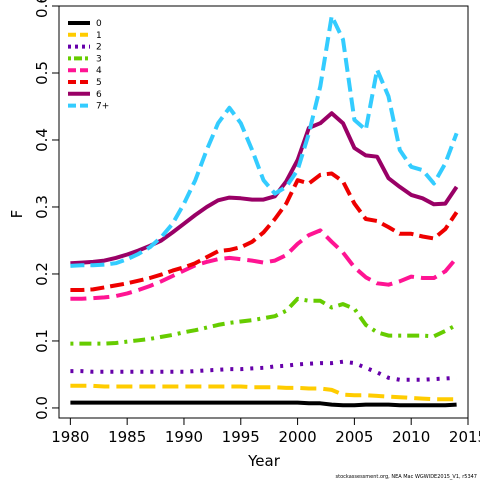 The width and height of the screenshot is (480, 480). What do you see at coordinates (354, 437) in the screenshot?
I see `x-tick-label-5: 2005` at bounding box center [354, 437].